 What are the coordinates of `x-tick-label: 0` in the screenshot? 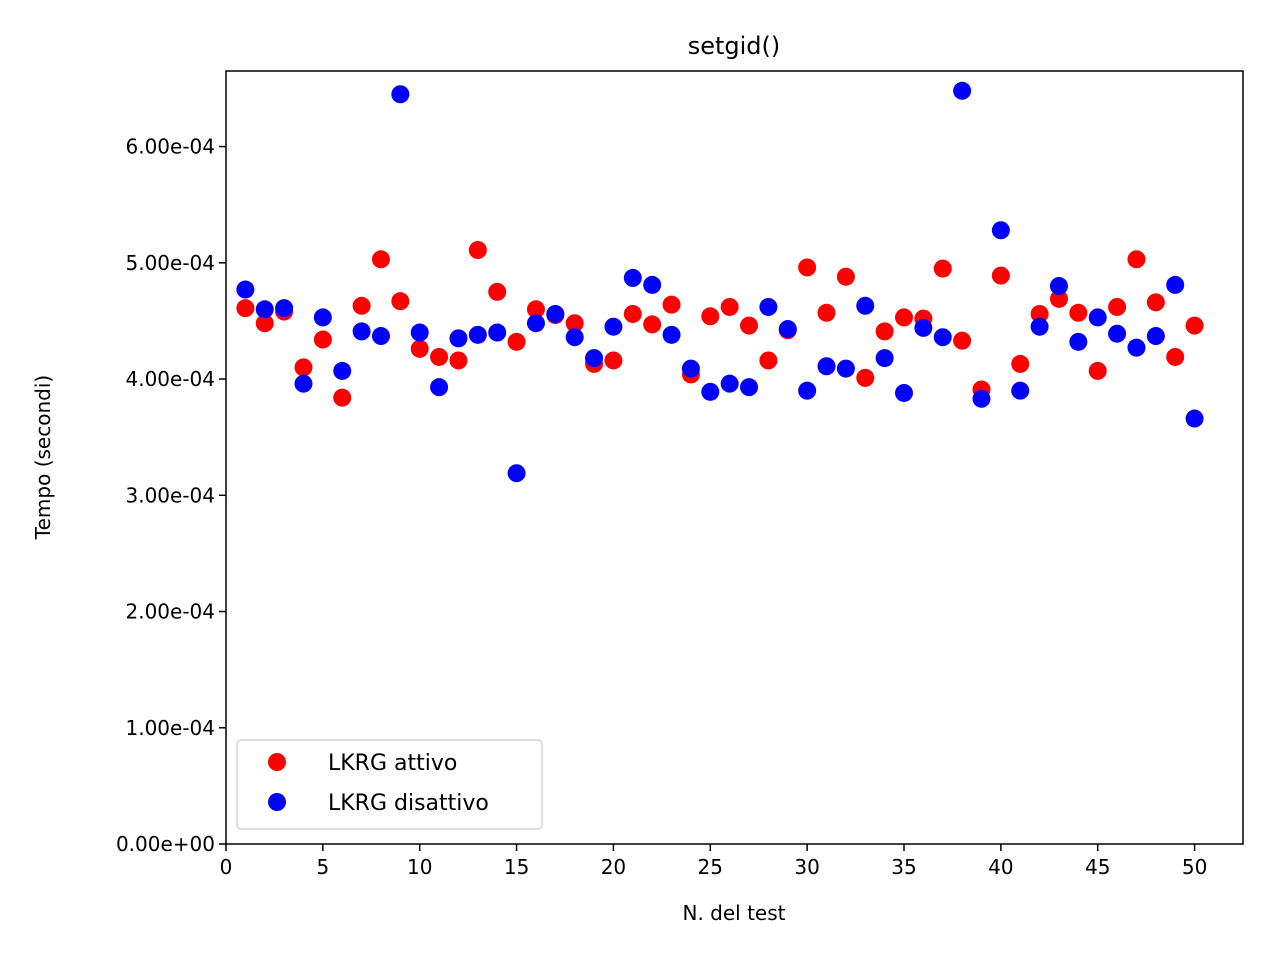 It's located at (226, 867).